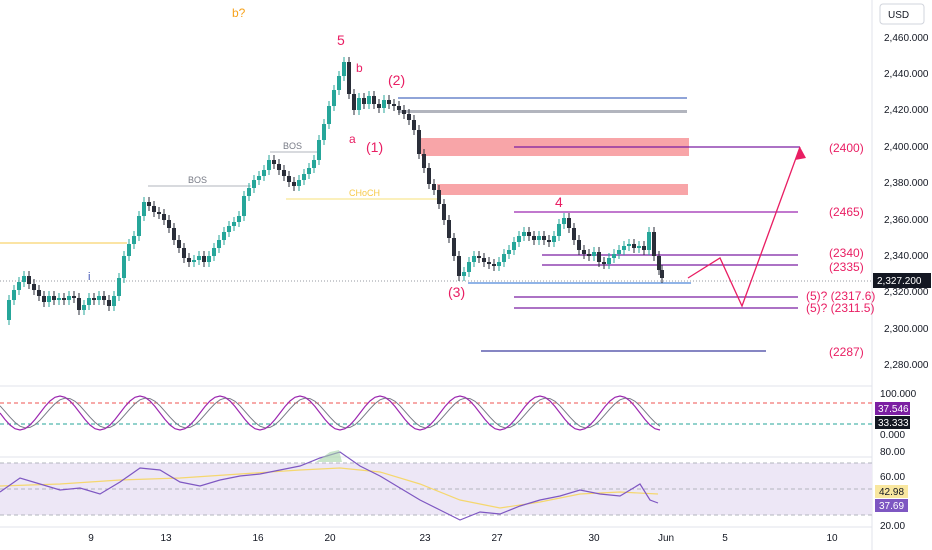 This screenshot has height=550, width=932. What do you see at coordinates (330, 413) in the screenshot?
I see `stoch-k-line` at bounding box center [330, 413].